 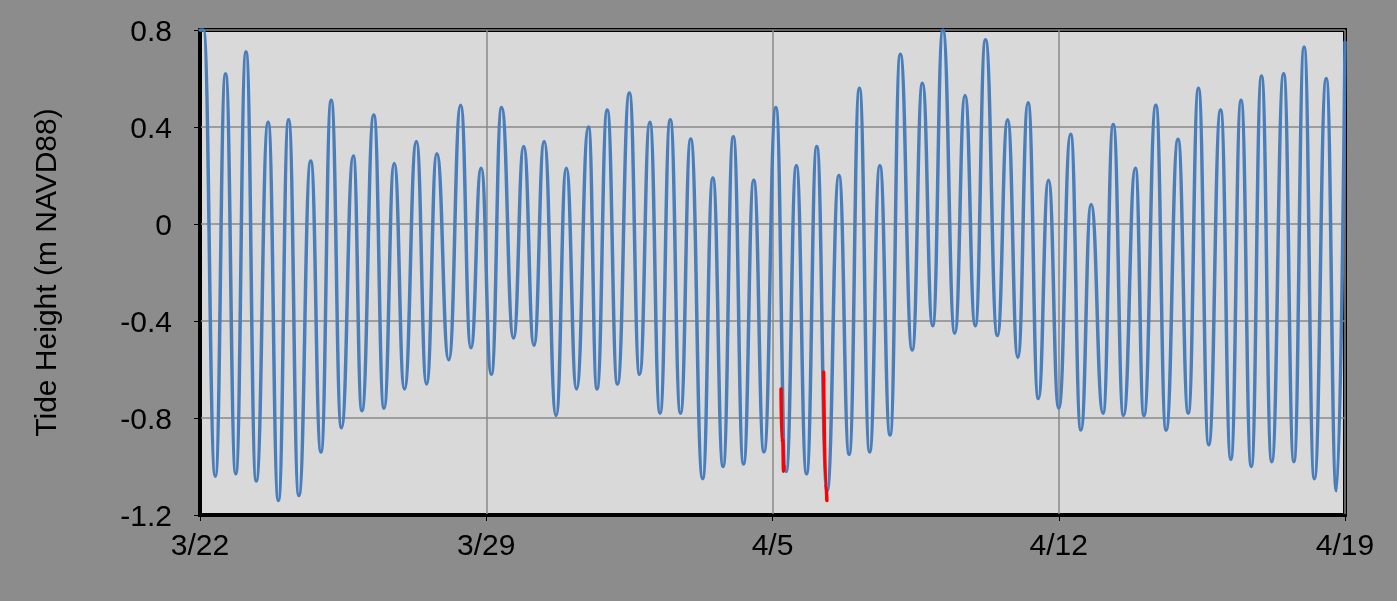 What do you see at coordinates (772, 544) in the screenshot?
I see `x-tick-label: 4/5` at bounding box center [772, 544].